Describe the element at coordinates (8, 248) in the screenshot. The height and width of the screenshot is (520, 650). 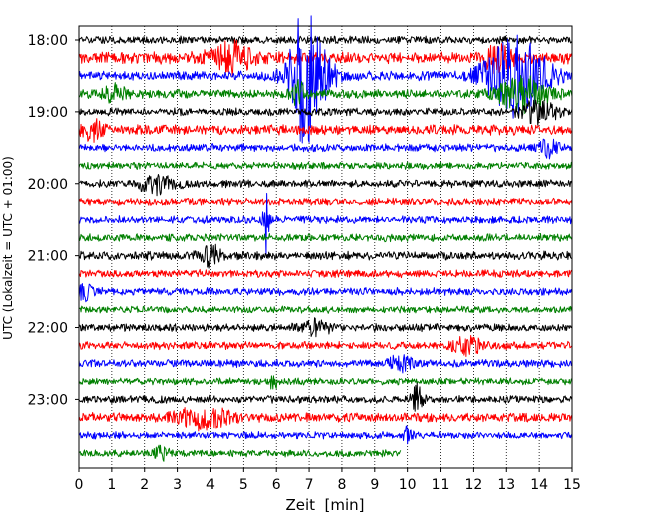
I see `y-axis-title: UTC (Lokalzeit = UTC + 01:00)` at that location.